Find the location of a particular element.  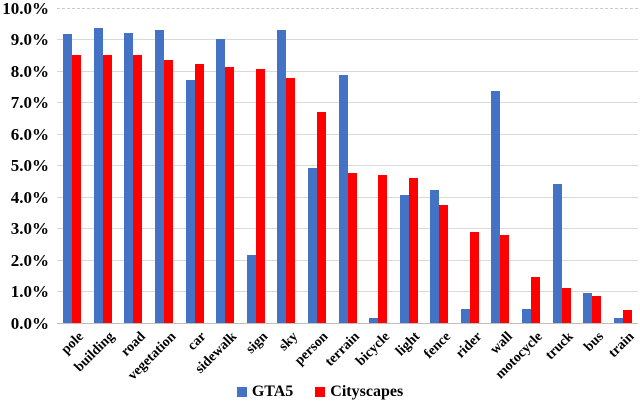

bar-gta5-rider is located at coordinates (465, 315).